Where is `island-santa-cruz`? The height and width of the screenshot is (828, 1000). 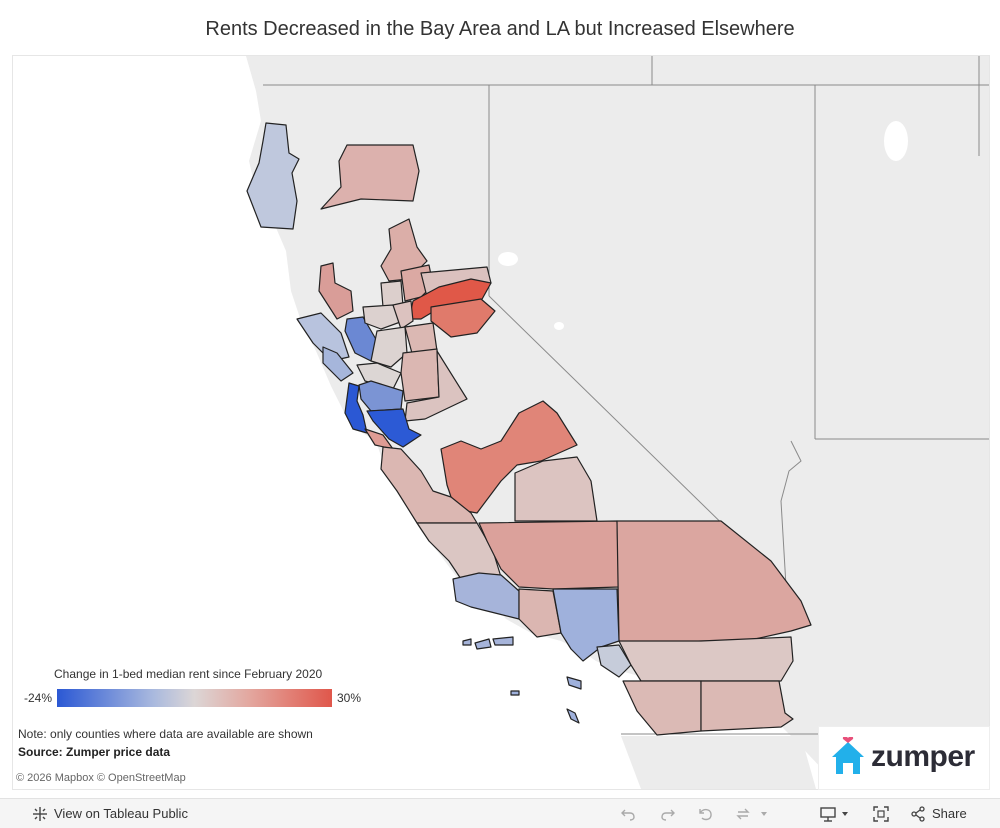 island-santa-cruz is located at coordinates (483, 644).